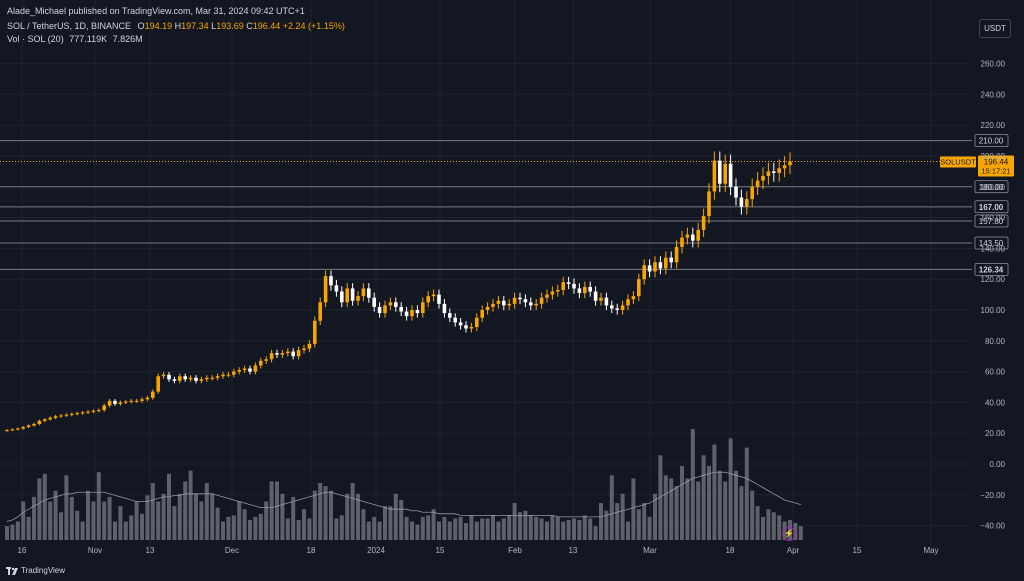  What do you see at coordinates (35, 39) in the screenshot?
I see `volume-label: Vol · SOL (20)` at bounding box center [35, 39].